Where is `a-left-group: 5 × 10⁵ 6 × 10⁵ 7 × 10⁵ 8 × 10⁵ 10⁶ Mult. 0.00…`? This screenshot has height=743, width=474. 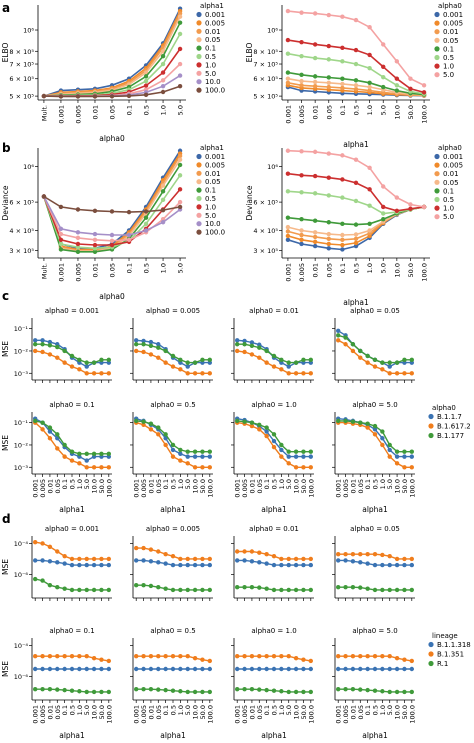 a-left-group: 5 × 10⁵ 6 × 10⁵ 7 × 10⁵ 8 × 10⁵ 10⁶ Mult. 0.00… is located at coordinates (113, 72).